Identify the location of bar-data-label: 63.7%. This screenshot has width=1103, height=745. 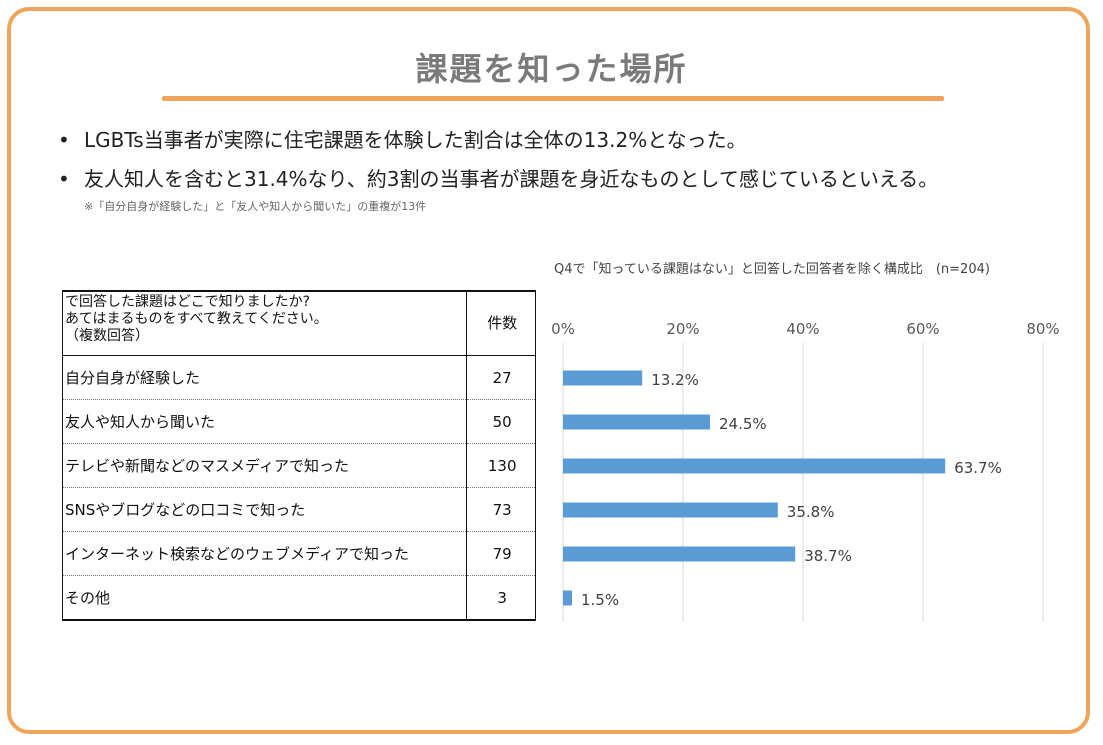
(978, 468).